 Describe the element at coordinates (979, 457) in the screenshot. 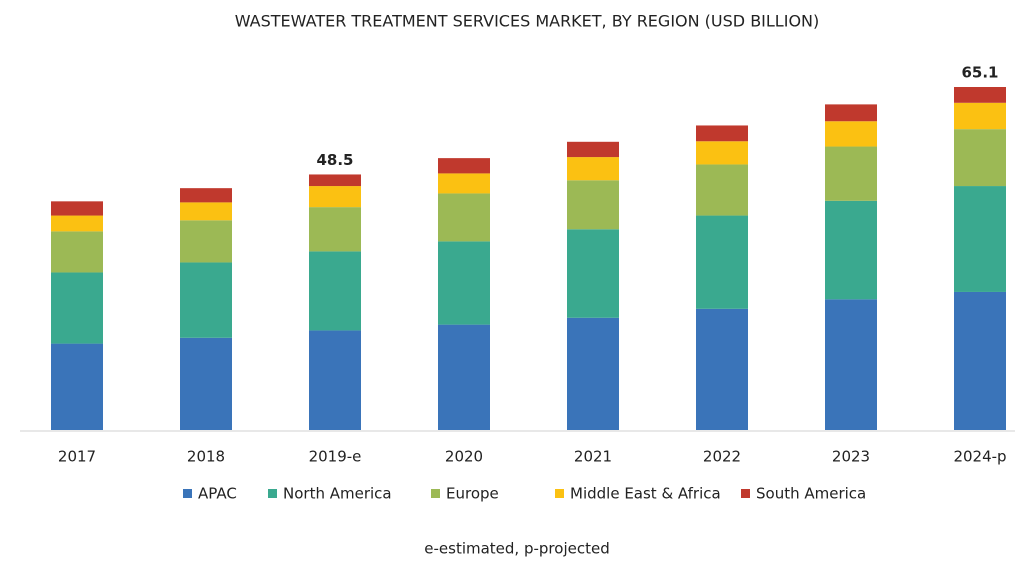

I see `x-tick-label: 2024-p` at that location.